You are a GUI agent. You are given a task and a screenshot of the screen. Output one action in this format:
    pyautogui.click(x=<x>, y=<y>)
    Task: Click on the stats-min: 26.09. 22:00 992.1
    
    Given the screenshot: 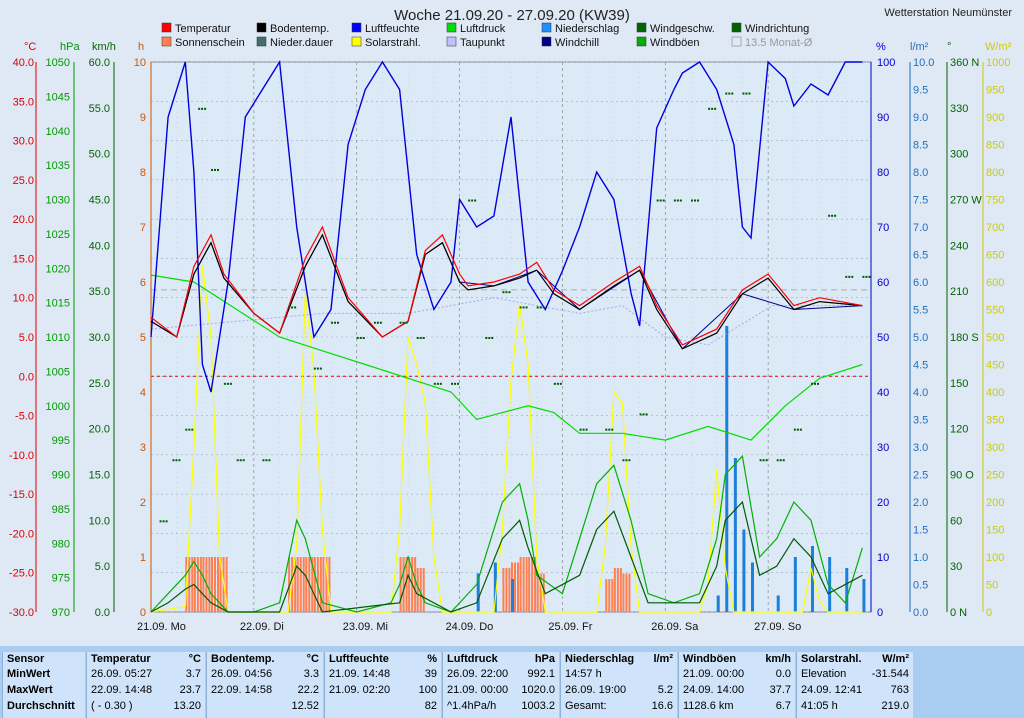 What is the action you would take?
    pyautogui.click(x=501, y=674)
    